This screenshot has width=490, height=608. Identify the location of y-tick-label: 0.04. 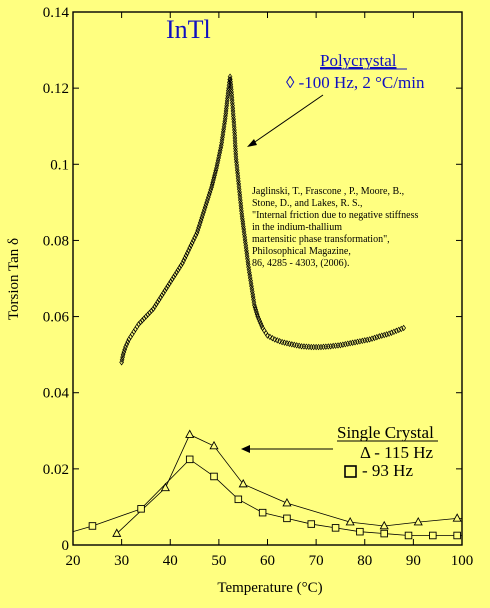
(56, 394).